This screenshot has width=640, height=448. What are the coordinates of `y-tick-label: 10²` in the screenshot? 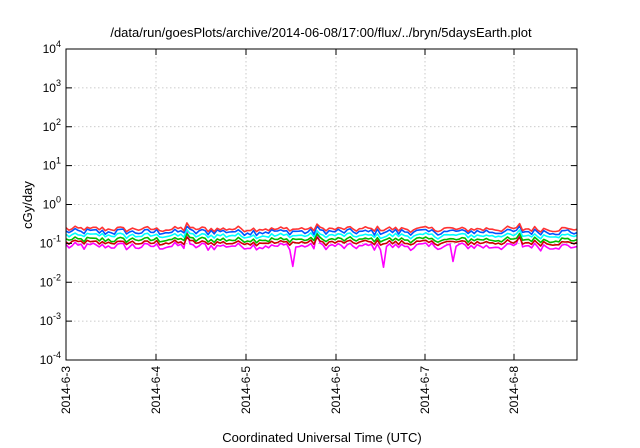 It's located at (52, 125).